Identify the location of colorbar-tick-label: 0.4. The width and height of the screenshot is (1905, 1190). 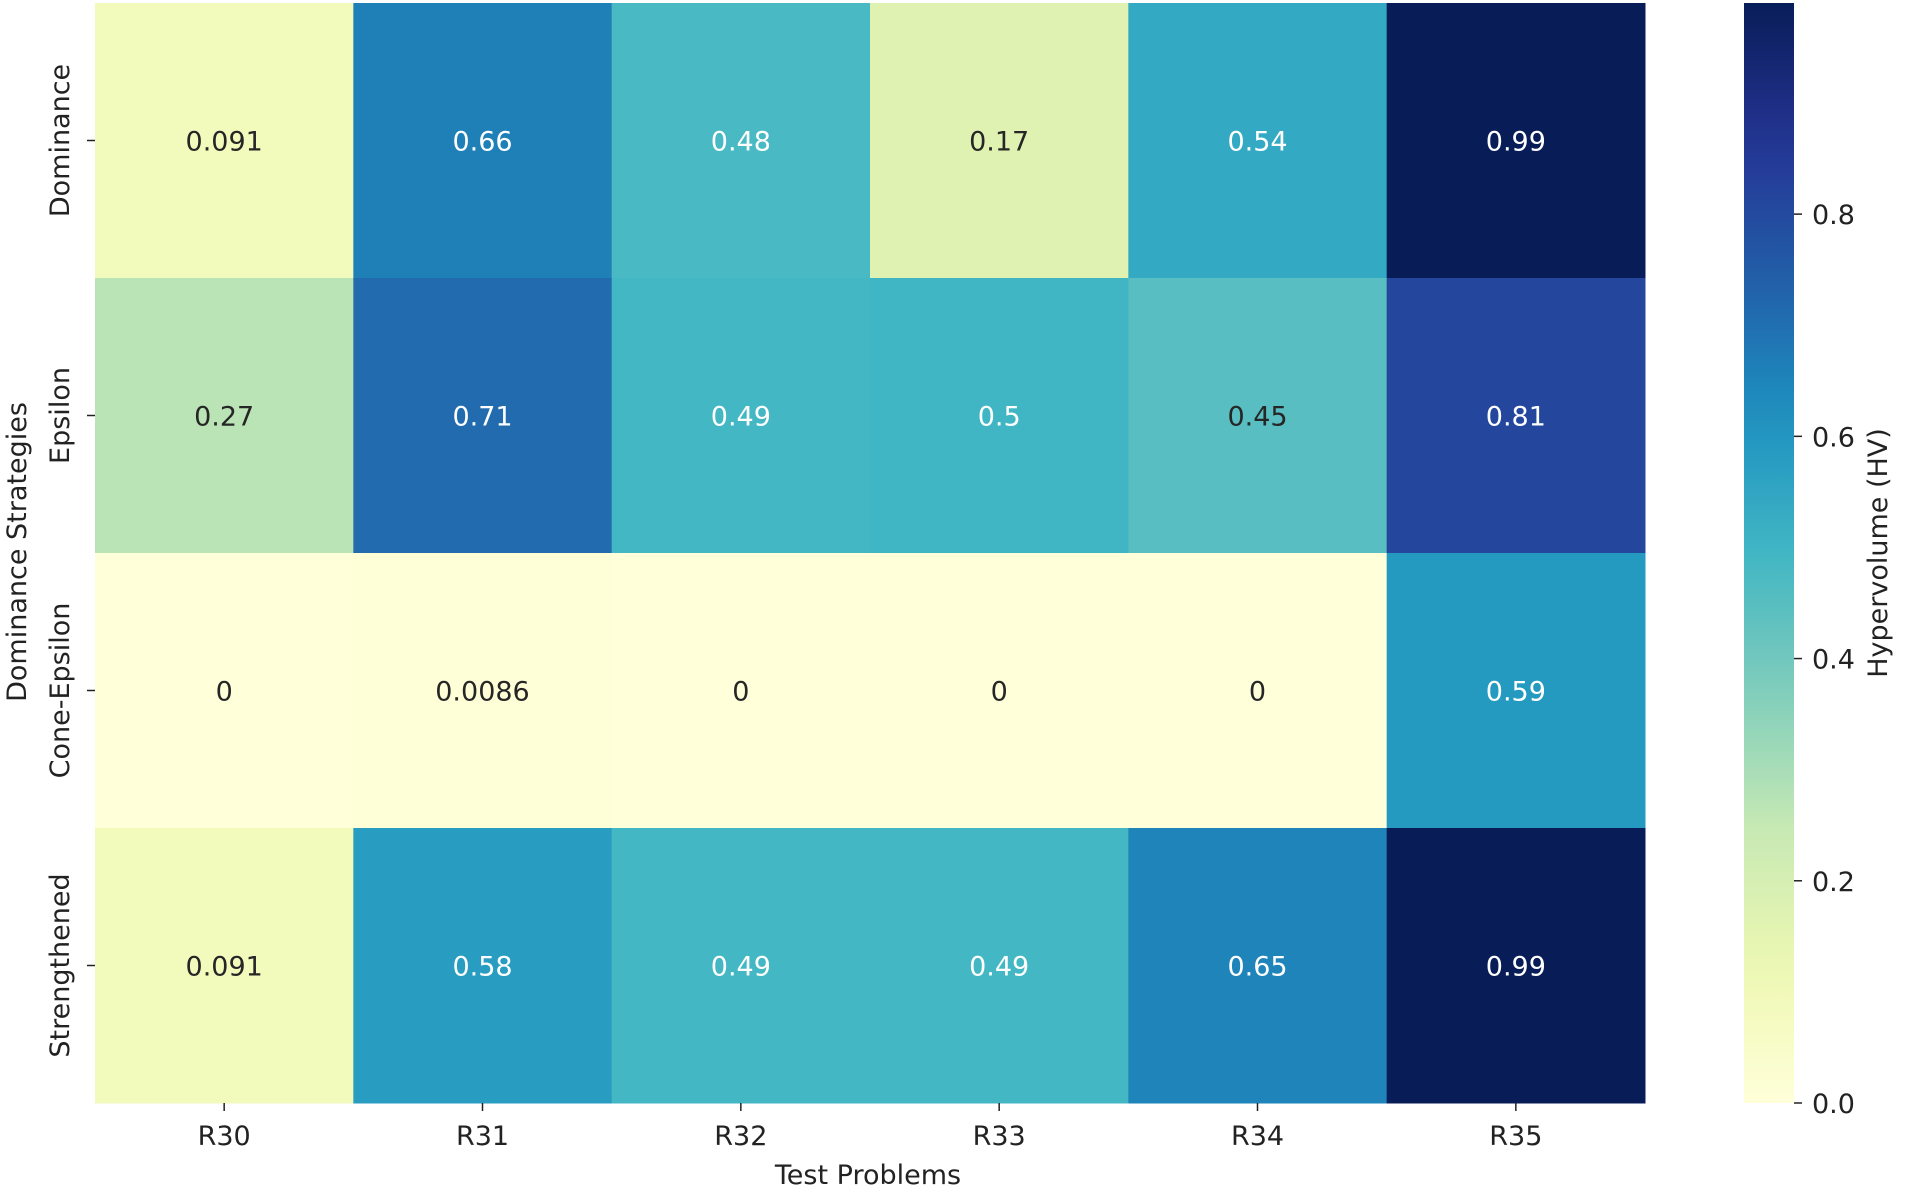
(1833, 660).